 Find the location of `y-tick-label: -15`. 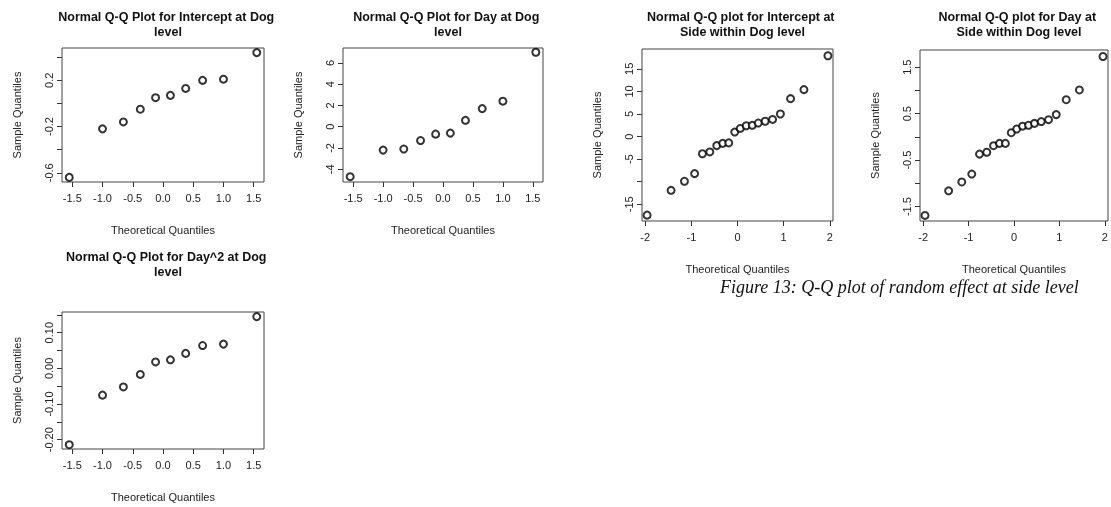

y-tick-label: -15 is located at coordinates (628, 204).